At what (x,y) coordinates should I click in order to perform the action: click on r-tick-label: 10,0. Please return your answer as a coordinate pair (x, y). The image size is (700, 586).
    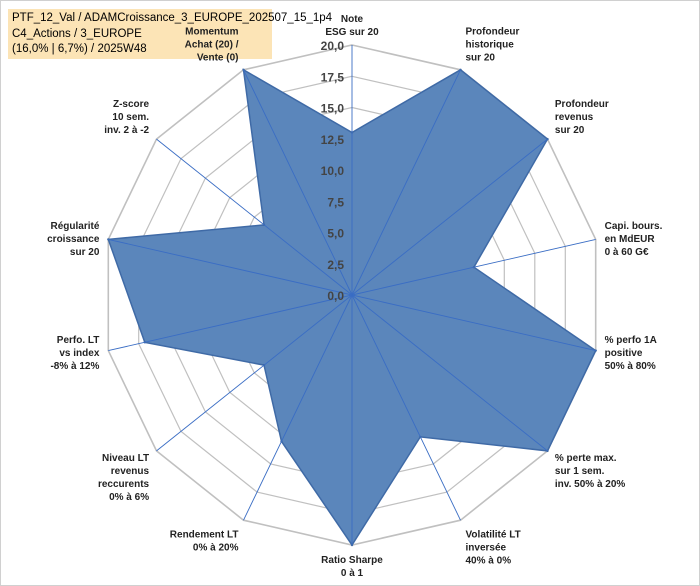
    Looking at the image, I should click on (333, 171).